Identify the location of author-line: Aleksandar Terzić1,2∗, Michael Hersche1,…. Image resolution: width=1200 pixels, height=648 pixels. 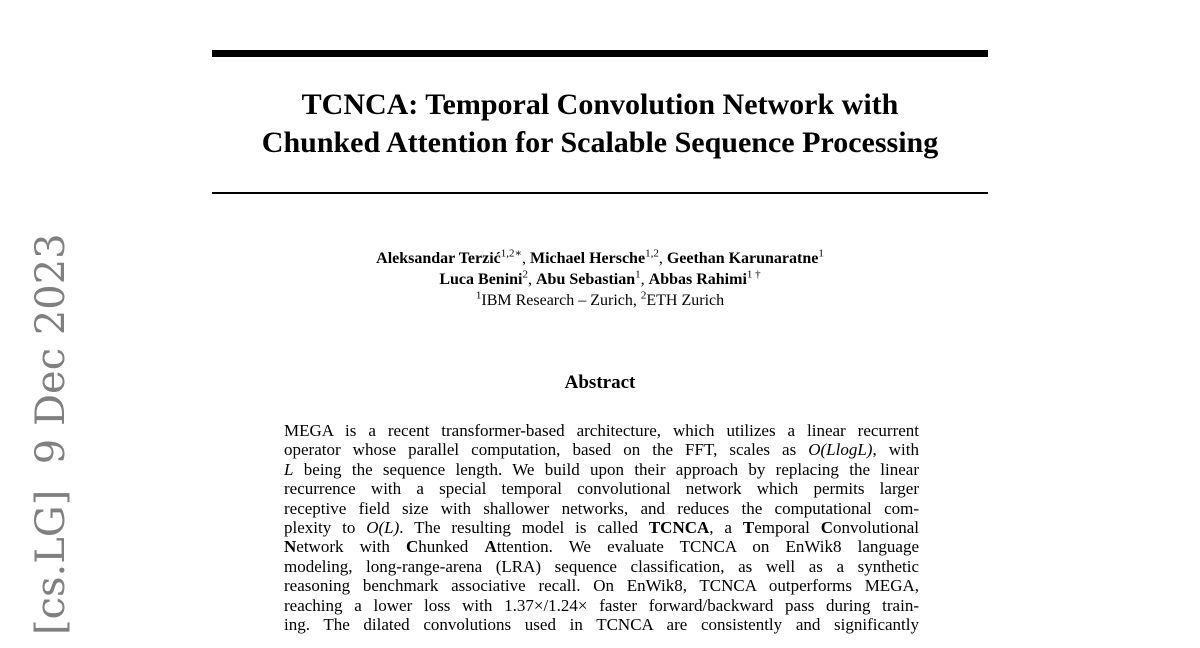
(600, 258).